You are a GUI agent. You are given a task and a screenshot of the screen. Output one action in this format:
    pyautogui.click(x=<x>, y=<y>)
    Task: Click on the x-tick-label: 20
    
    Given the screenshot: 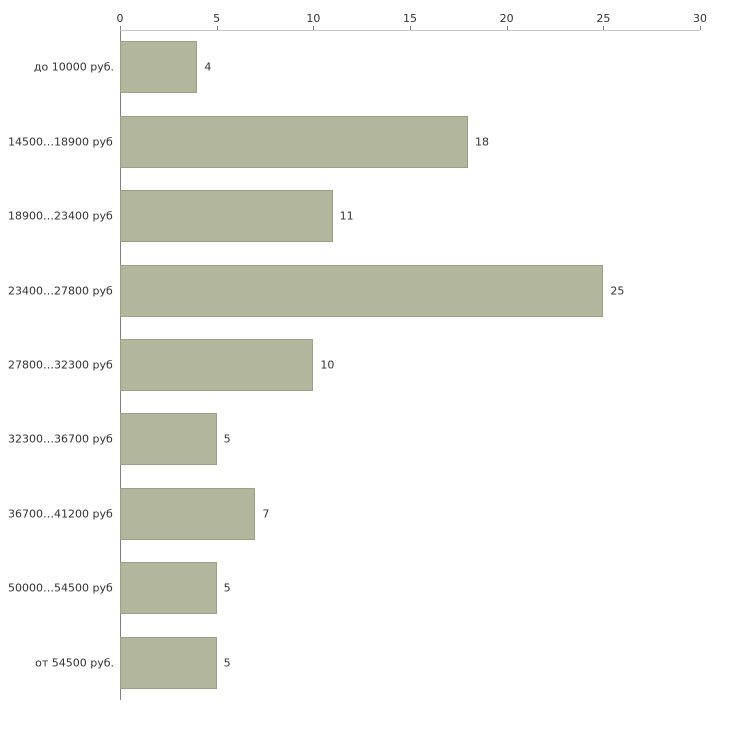 What is the action you would take?
    pyautogui.click(x=506, y=18)
    